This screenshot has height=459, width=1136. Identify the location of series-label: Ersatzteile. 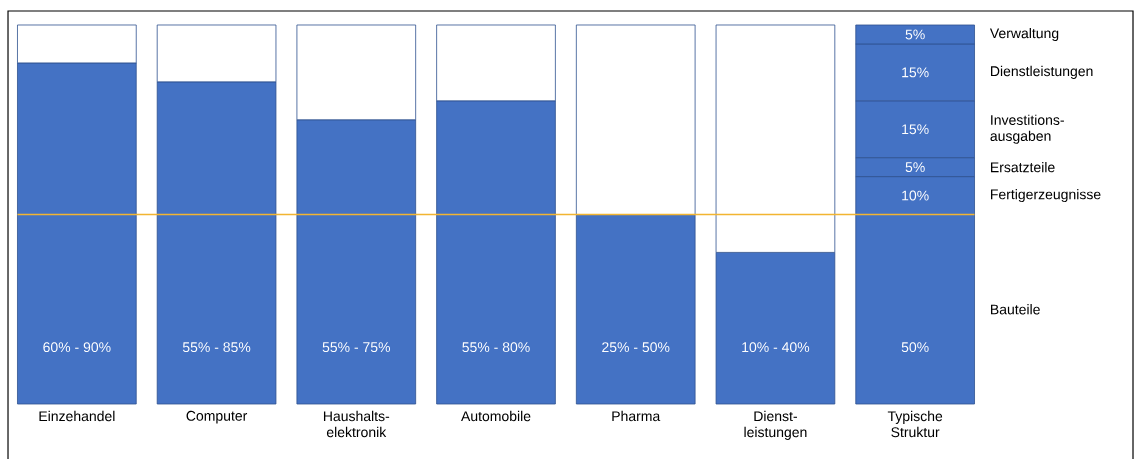
(1023, 167).